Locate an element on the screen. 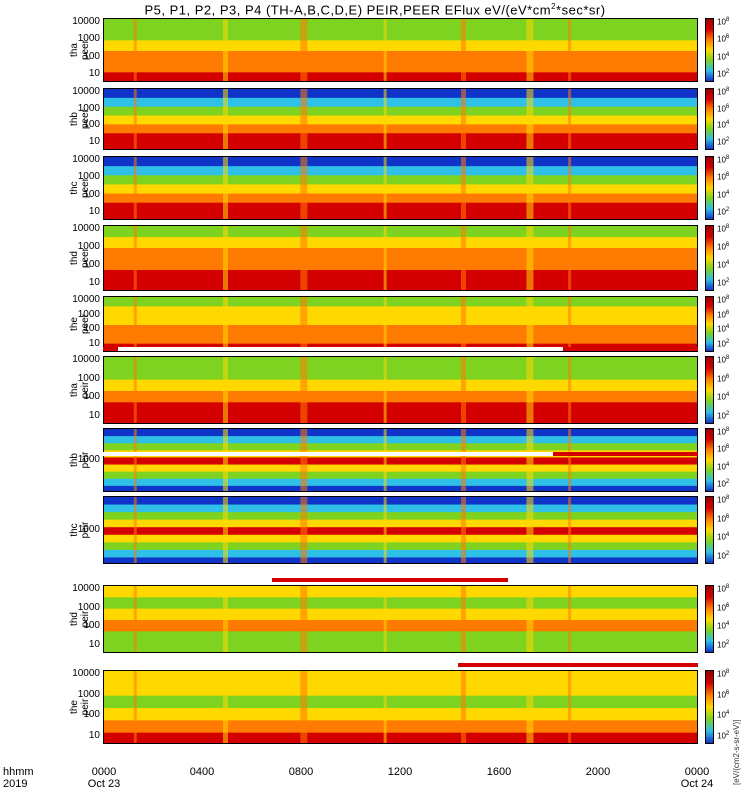 This screenshot has width=750, height=800. colorbar-label: [eV/(cm2-s-sr-eV)] is located at coordinates (736, 752).